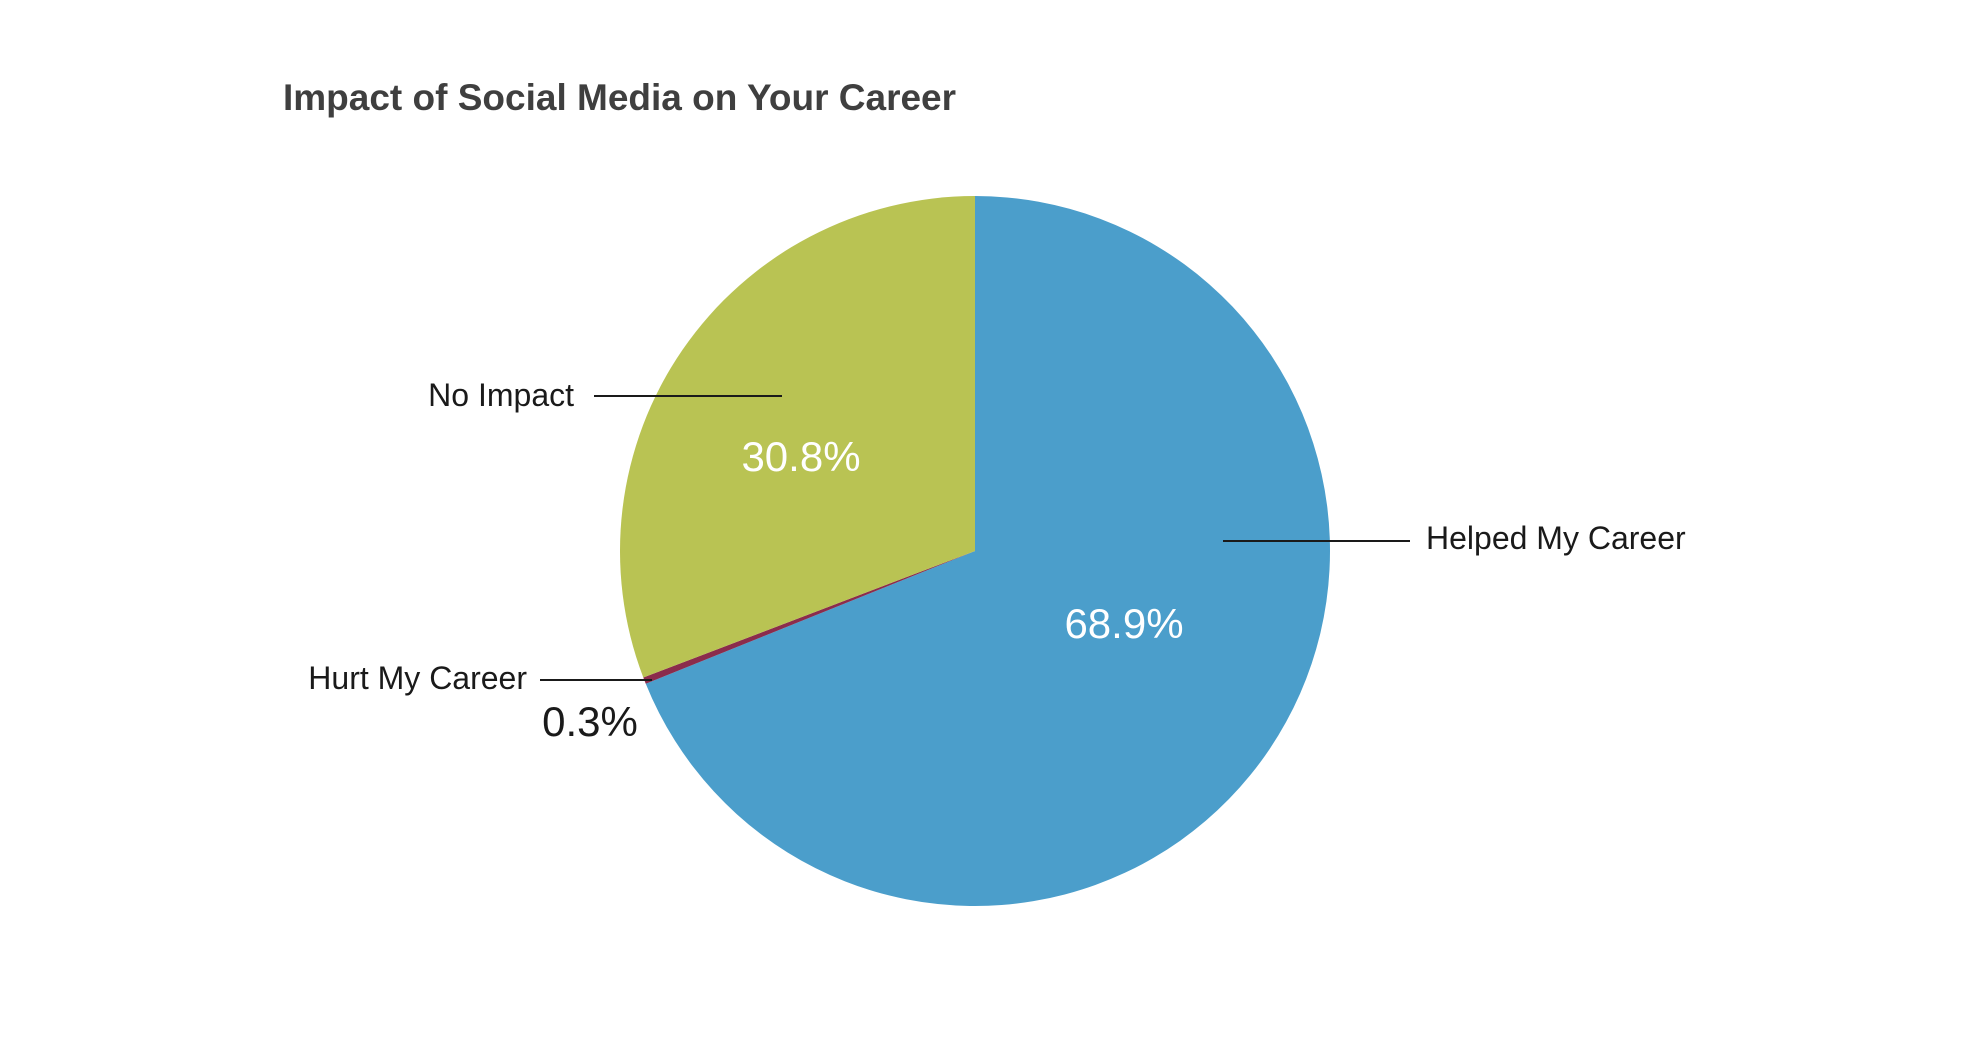 The height and width of the screenshot is (1037, 1984). I want to click on pie-slice-no-impact, so click(797, 437).